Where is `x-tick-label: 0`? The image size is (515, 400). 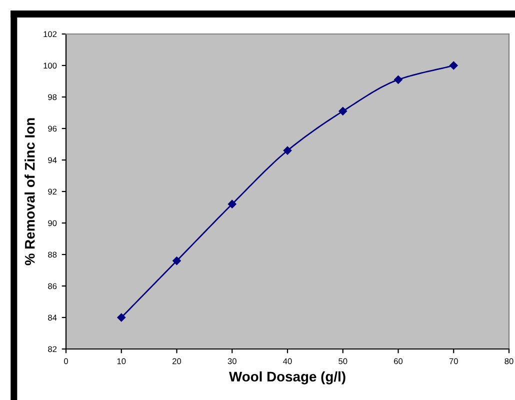 x-tick-label: 0 is located at coordinates (66, 361).